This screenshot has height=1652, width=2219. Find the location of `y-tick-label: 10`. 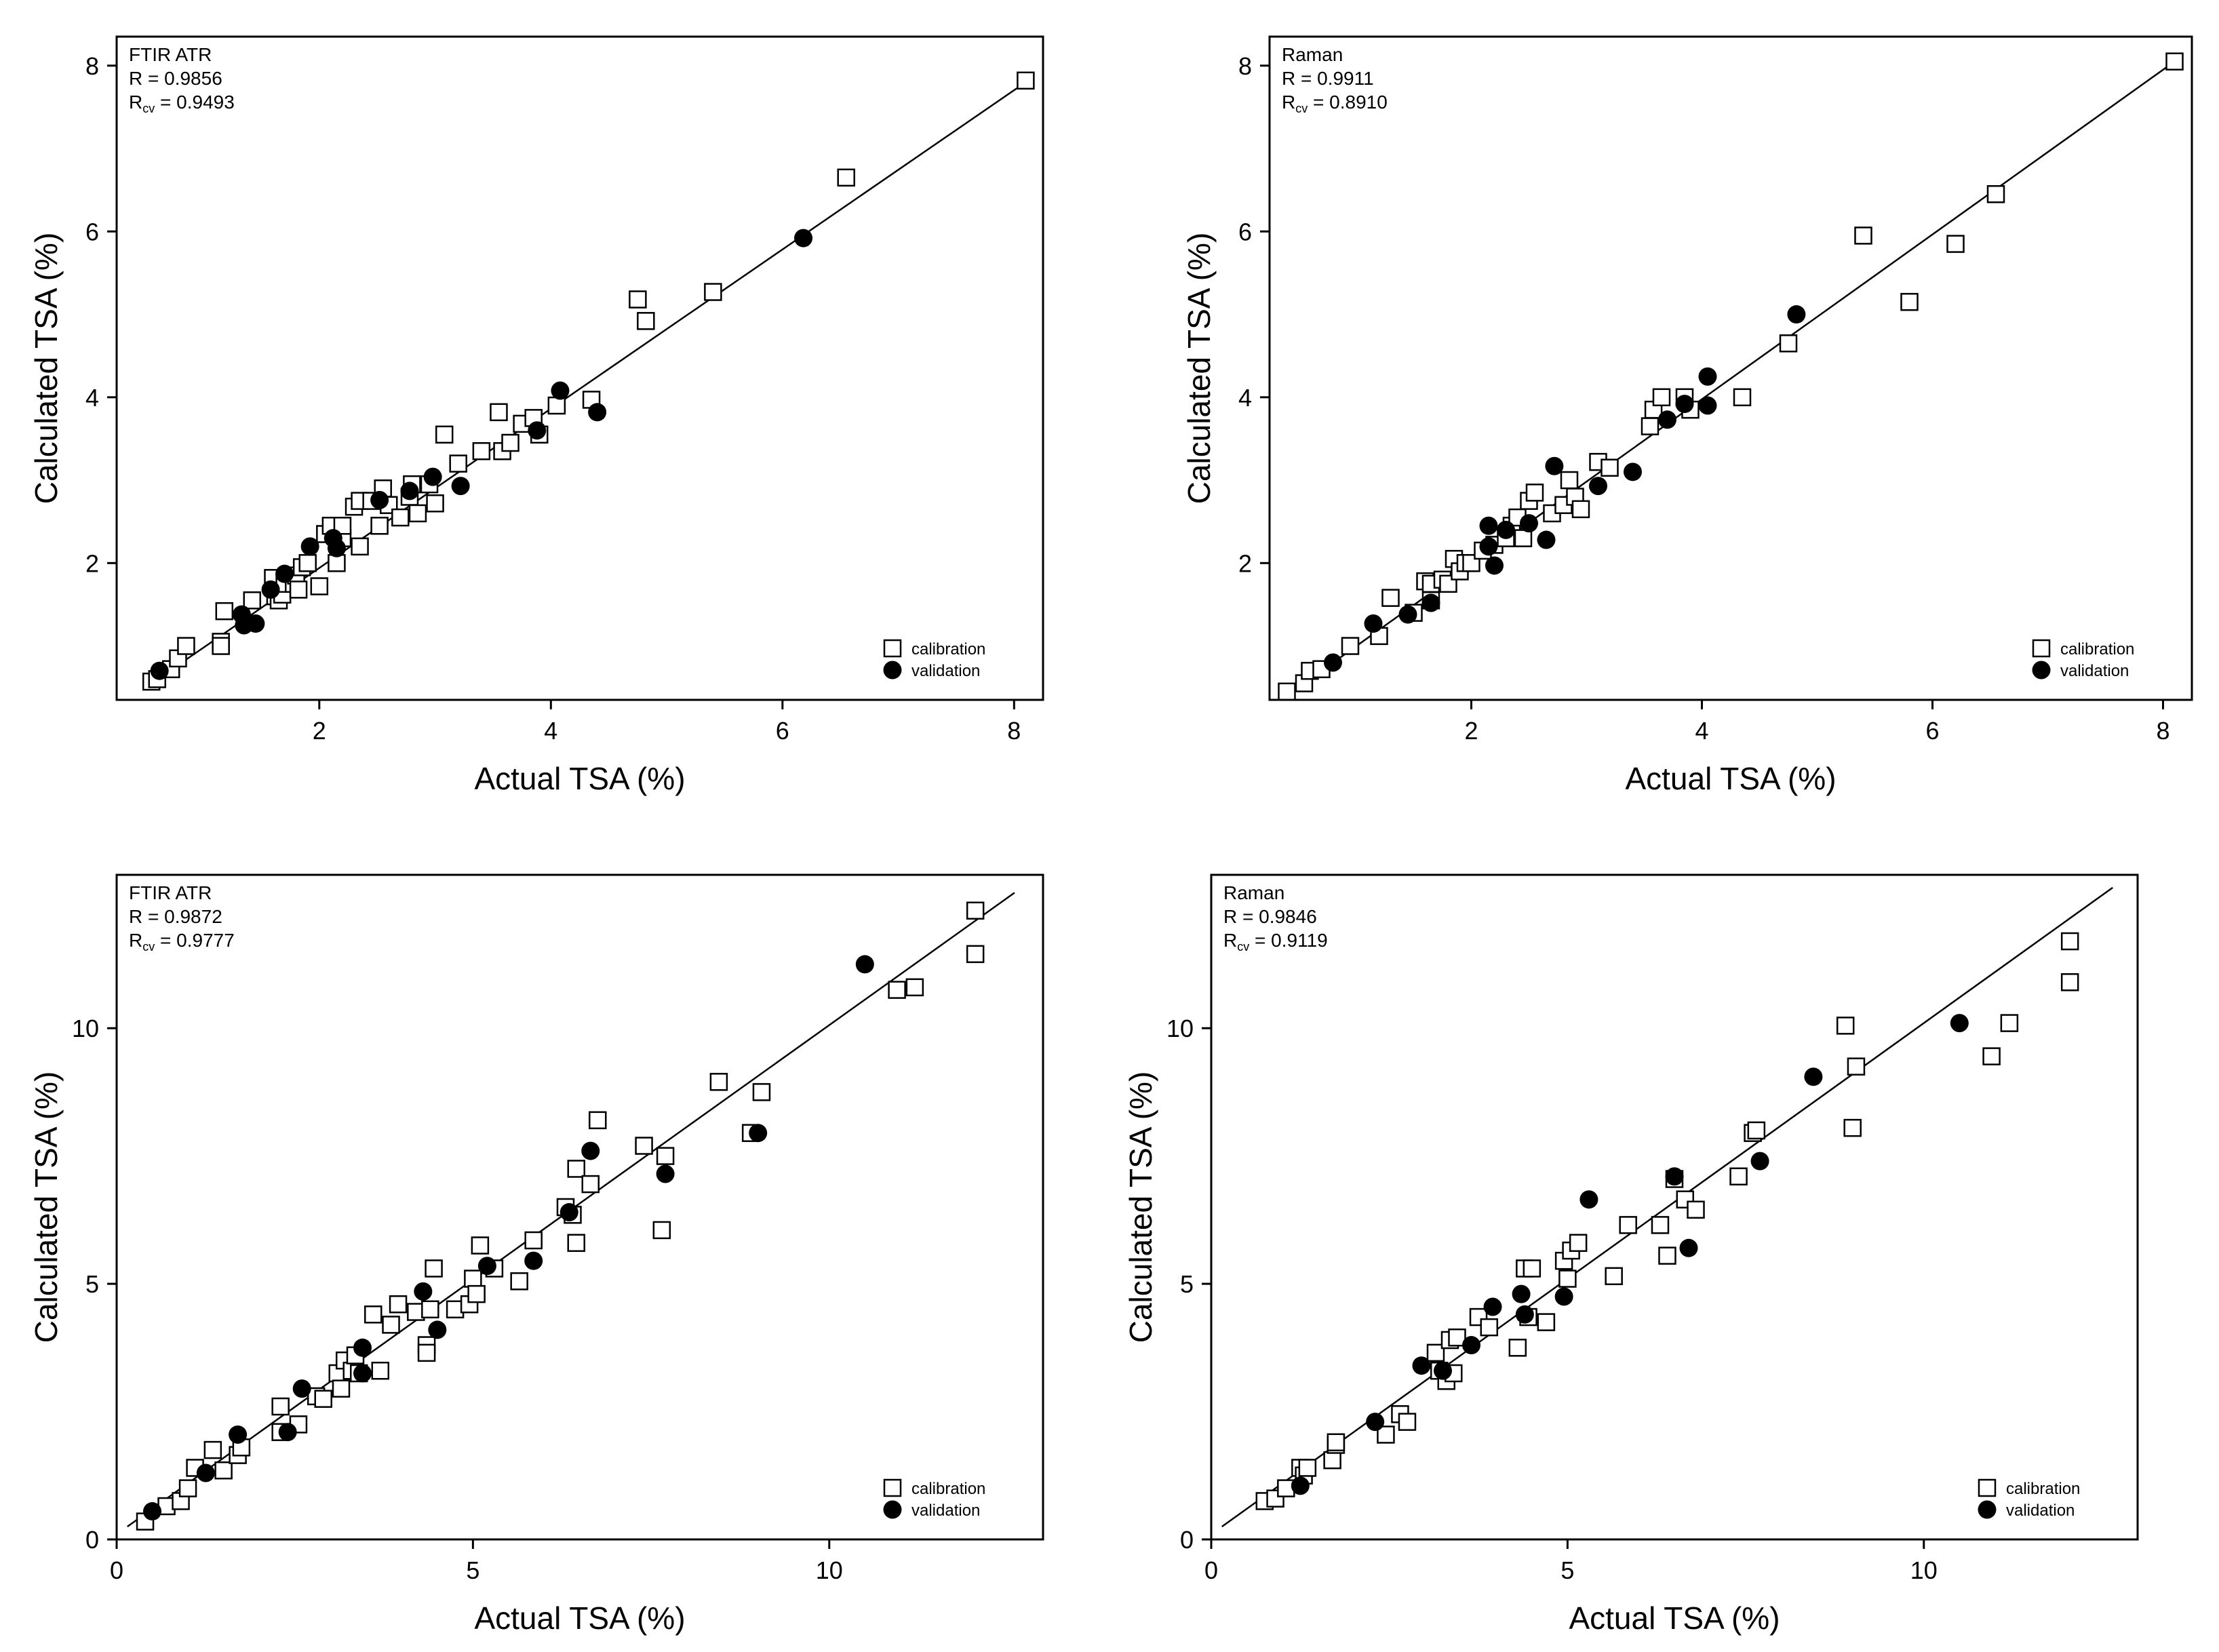

y-tick-label: 10 is located at coordinates (85, 1028).